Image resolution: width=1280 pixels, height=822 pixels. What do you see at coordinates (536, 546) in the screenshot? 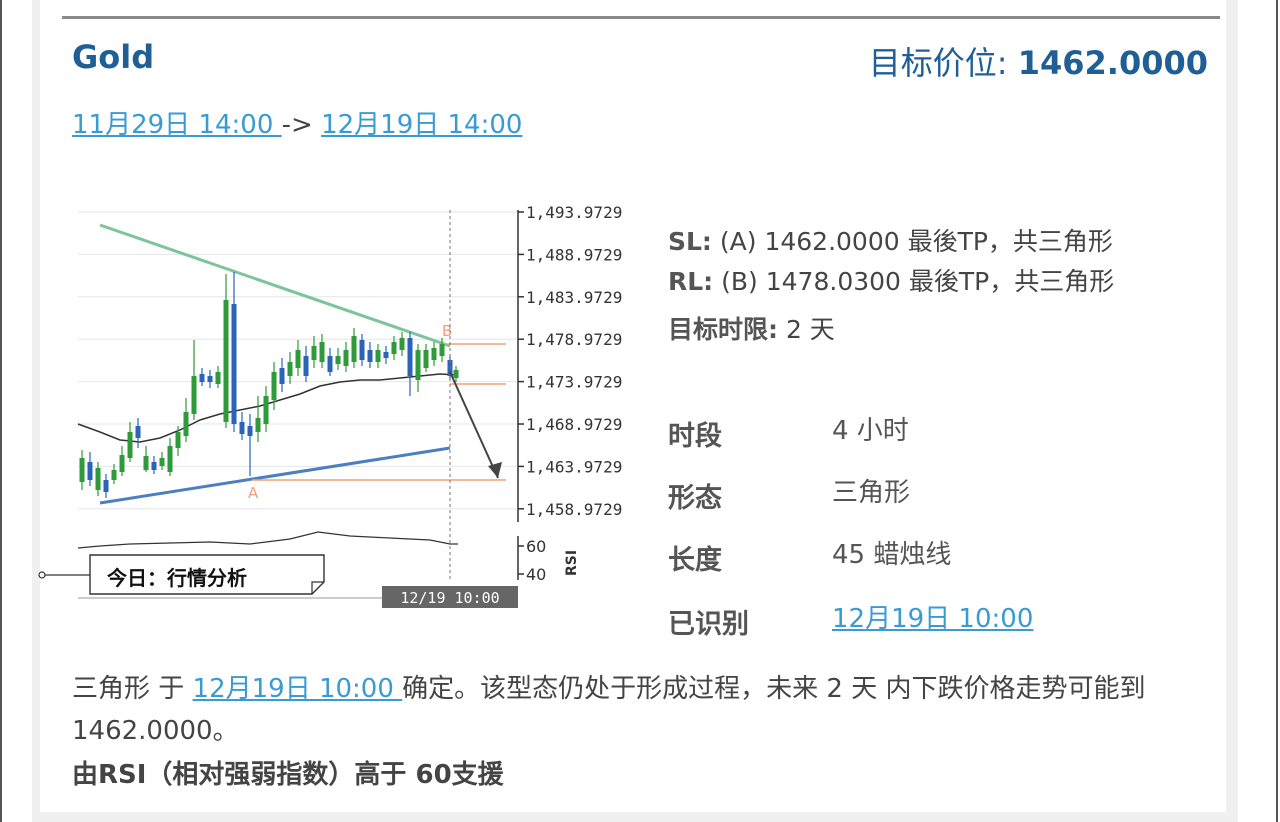
I see `rsi-tick-60-label: 60` at bounding box center [536, 546].